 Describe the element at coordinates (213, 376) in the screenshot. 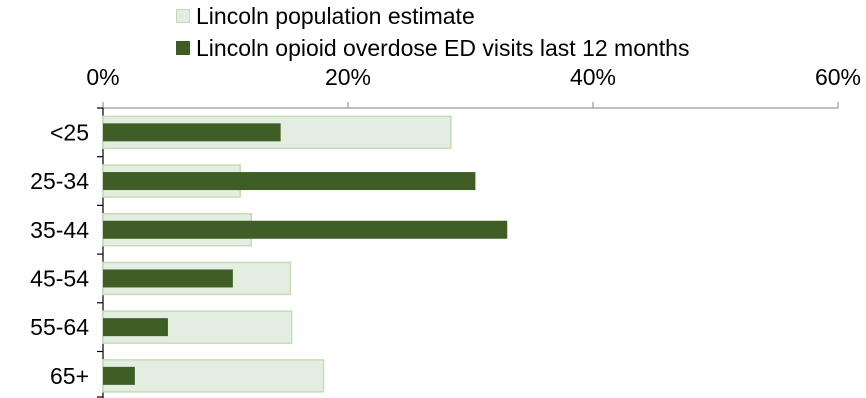

I see `bar-population` at that location.